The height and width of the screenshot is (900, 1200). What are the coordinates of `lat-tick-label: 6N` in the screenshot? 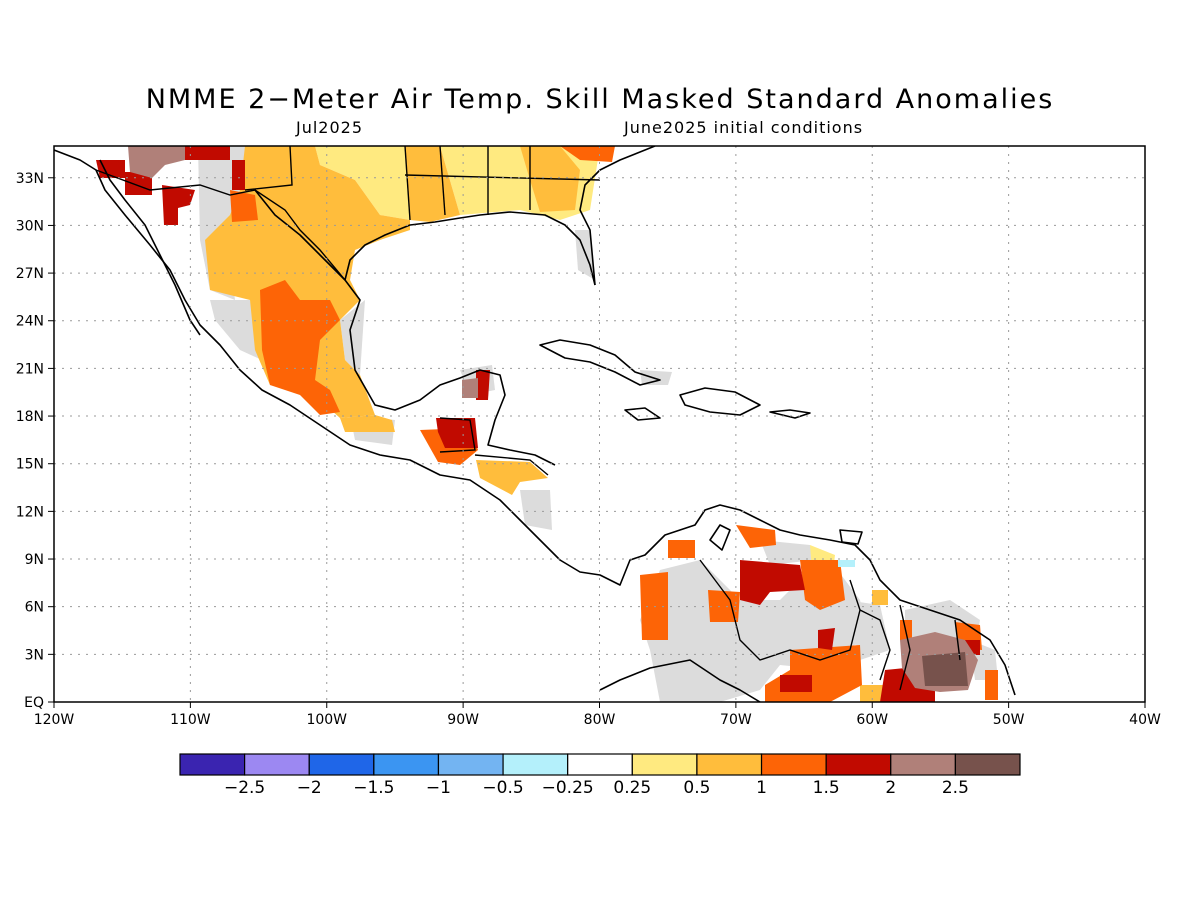 It's located at (34, 608).